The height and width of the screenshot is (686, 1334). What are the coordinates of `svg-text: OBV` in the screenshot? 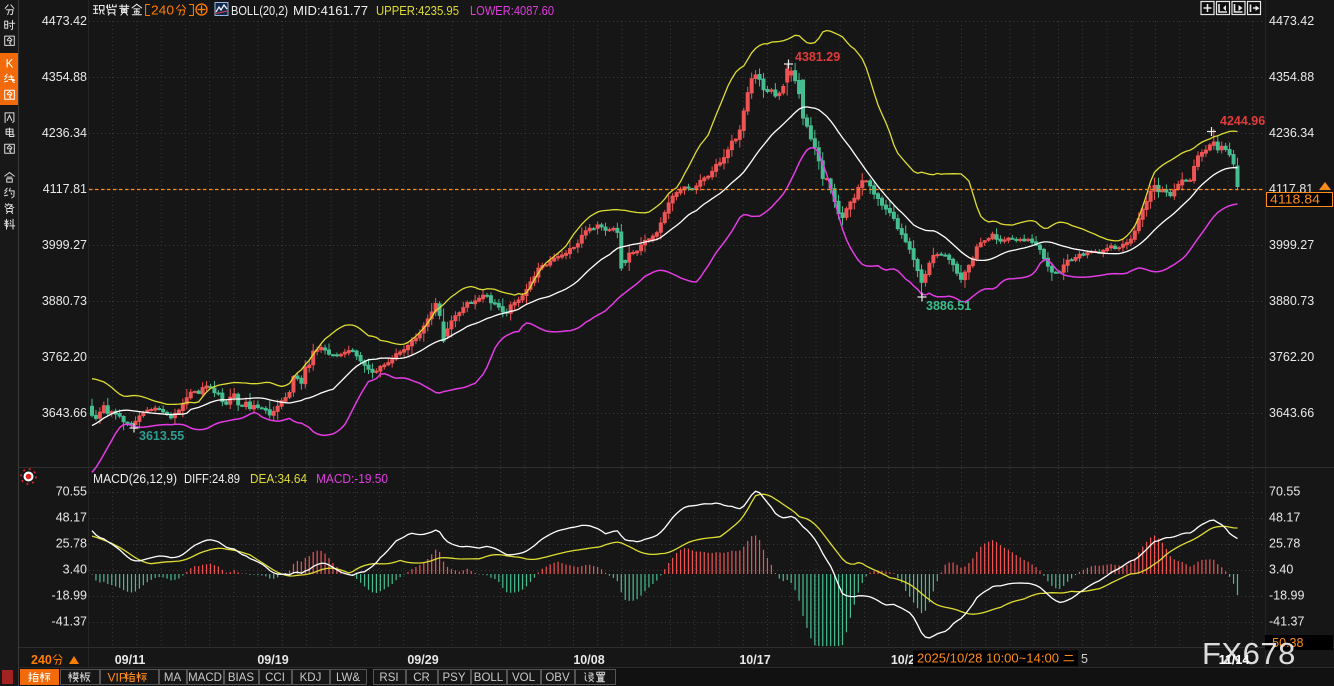 It's located at (557, 678).